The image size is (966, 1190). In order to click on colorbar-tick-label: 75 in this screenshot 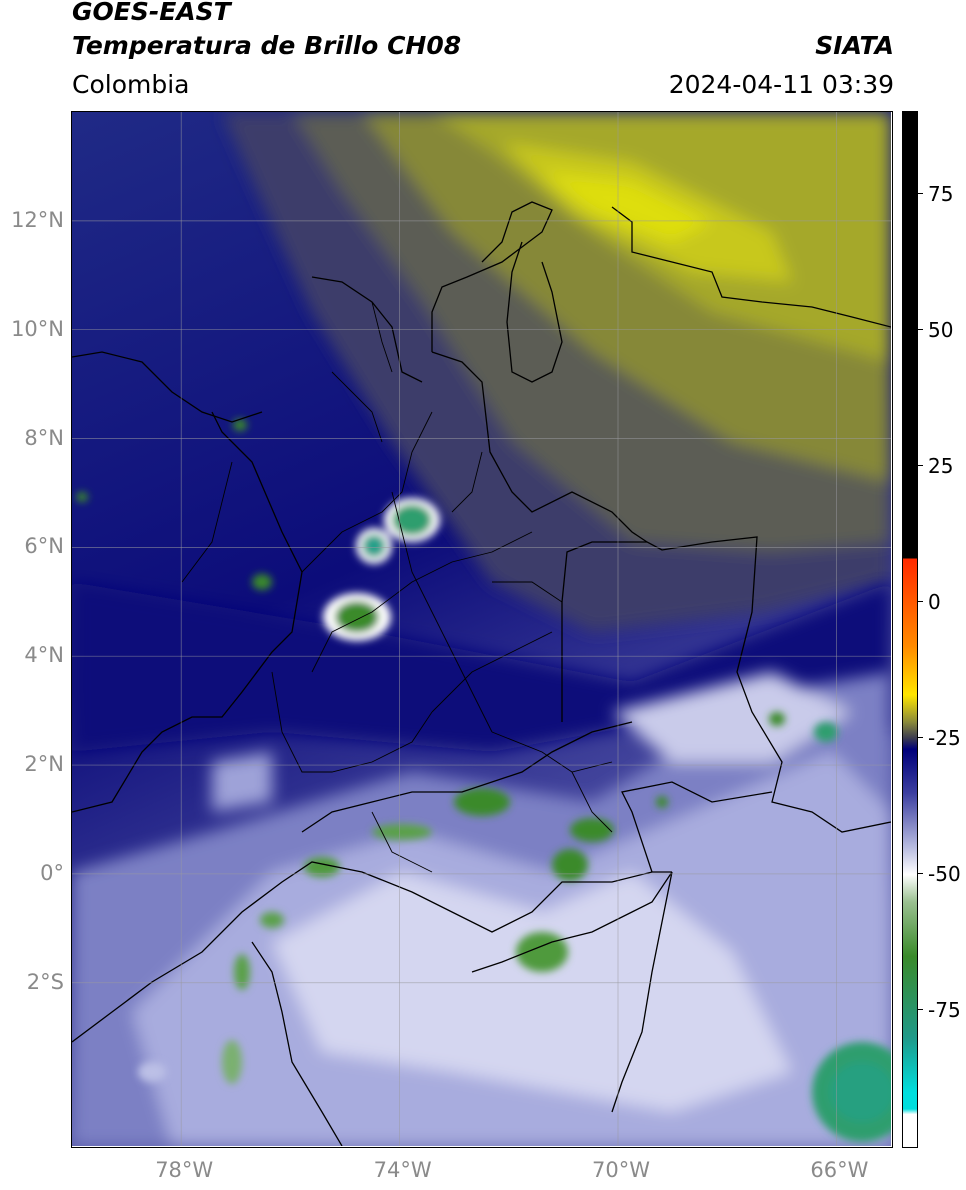, I will do `click(941, 193)`.